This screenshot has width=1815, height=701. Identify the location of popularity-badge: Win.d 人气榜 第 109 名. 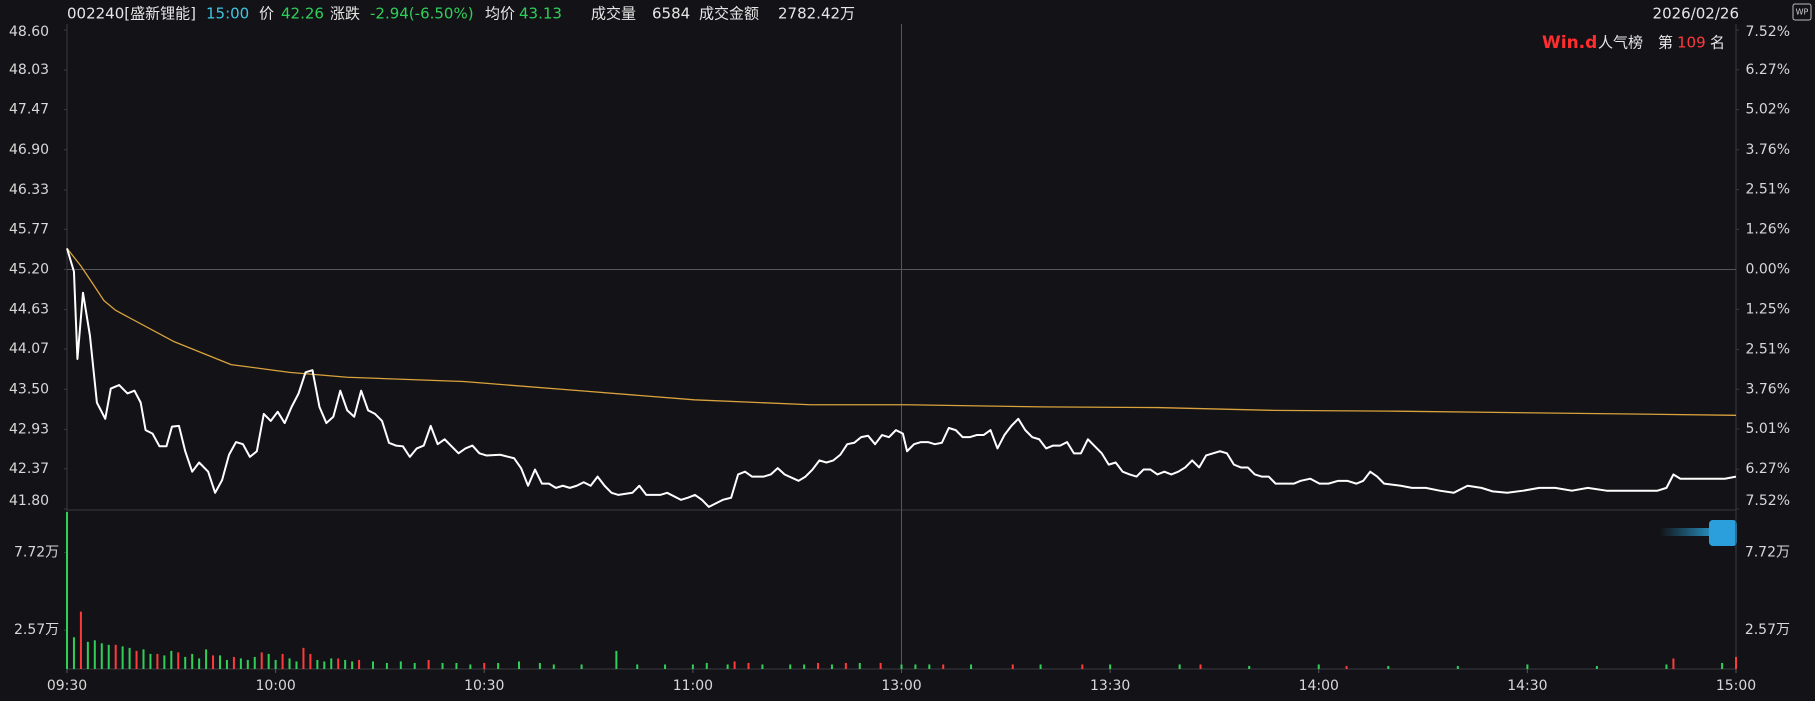
(1633, 43).